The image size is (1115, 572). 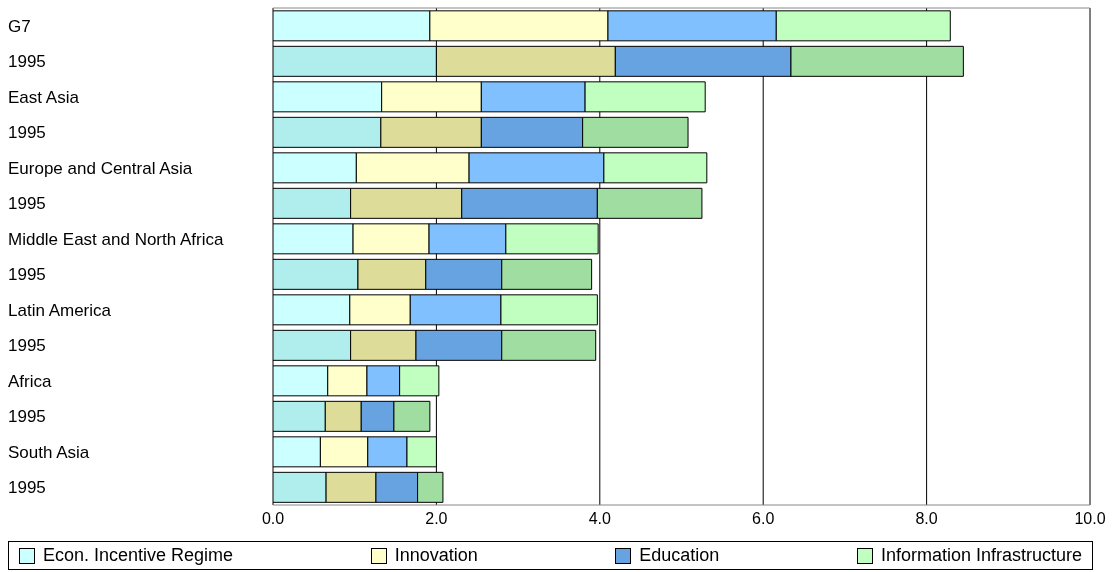 What do you see at coordinates (30, 381) in the screenshot?
I see `y-tick-label: Africa` at bounding box center [30, 381].